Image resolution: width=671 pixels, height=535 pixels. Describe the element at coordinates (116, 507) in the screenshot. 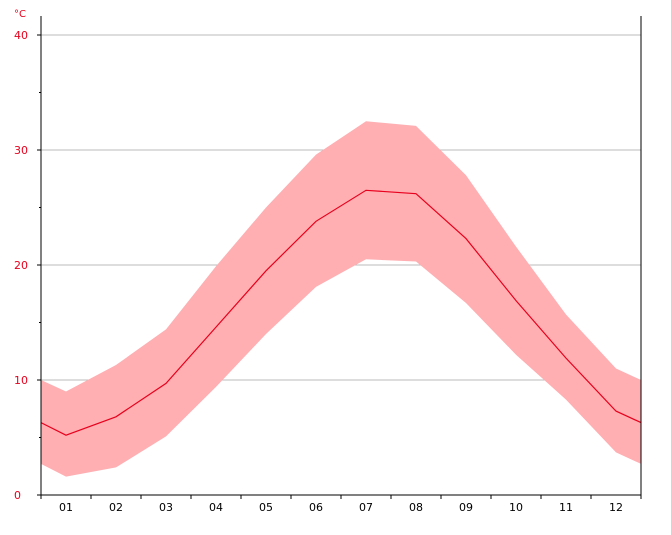

I see `x-tick-label: 02` at that location.